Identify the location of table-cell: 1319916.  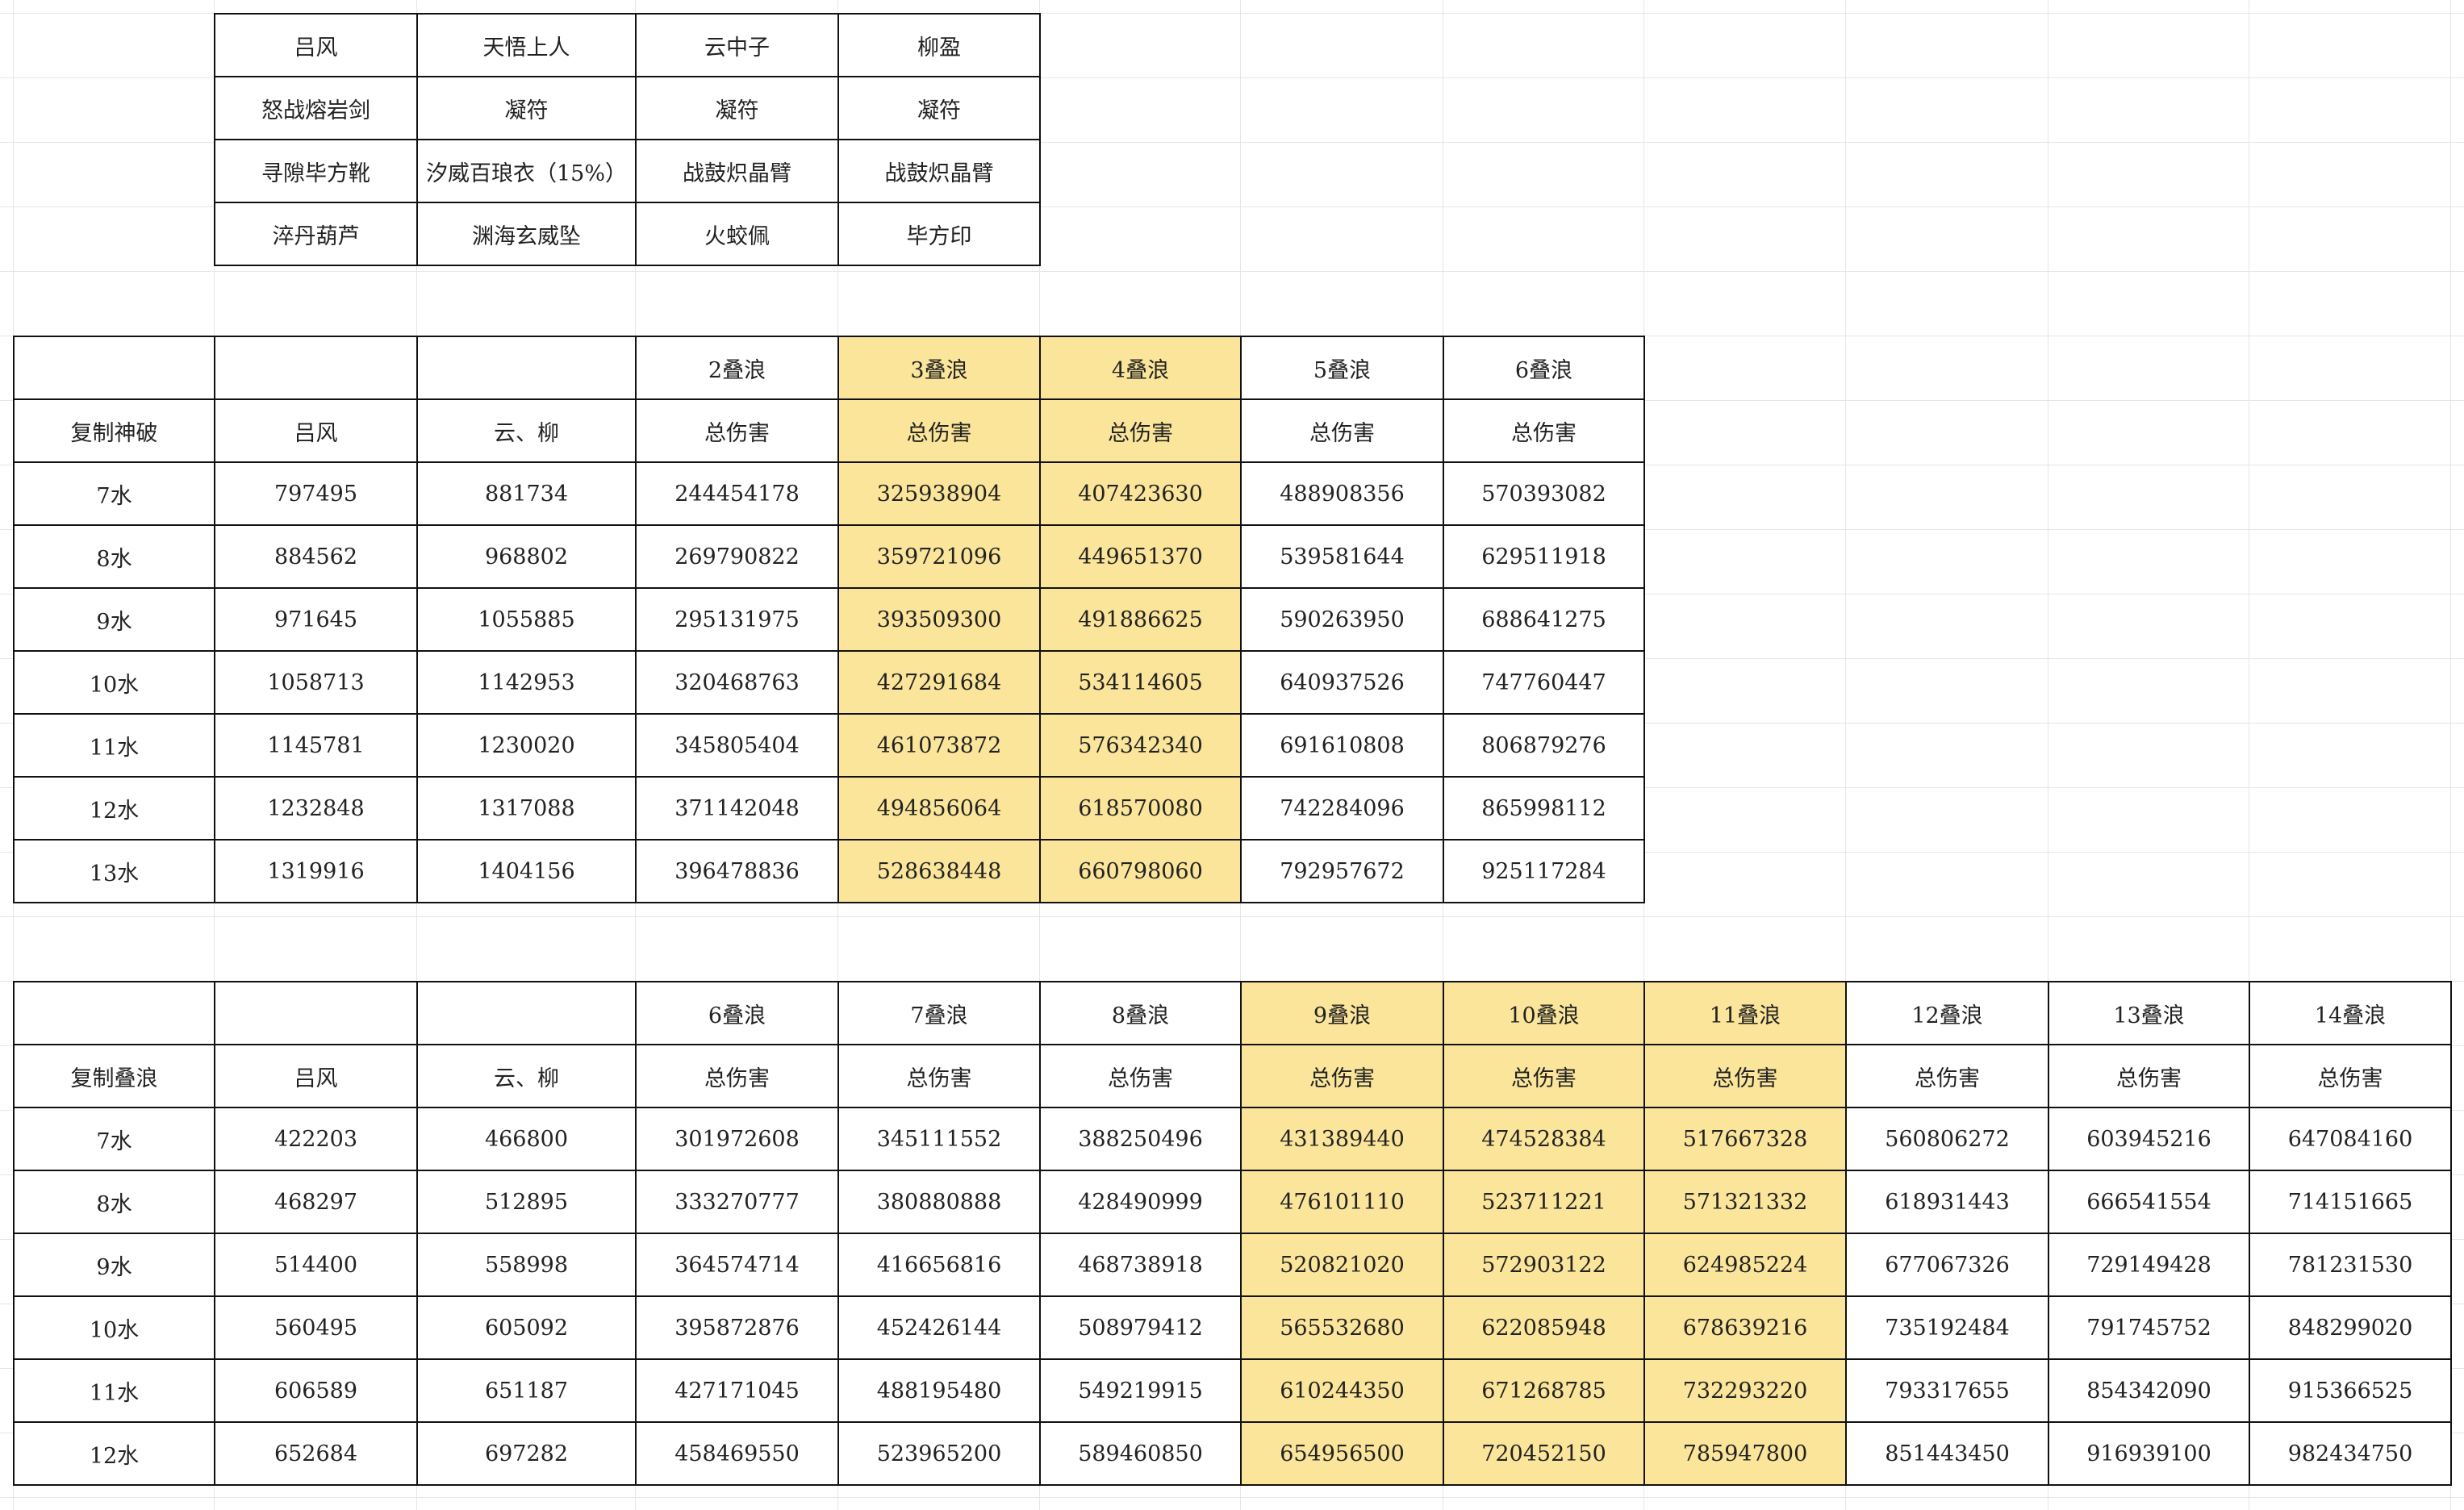
(316, 871).